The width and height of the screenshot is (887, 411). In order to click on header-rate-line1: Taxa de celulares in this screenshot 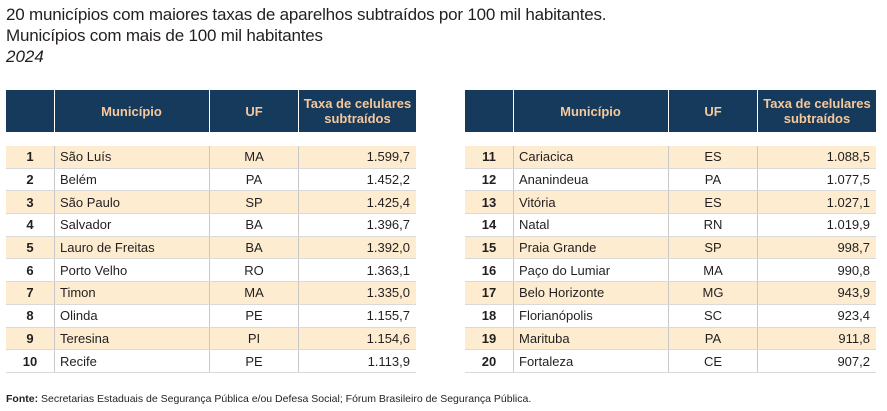, I will do `click(817, 103)`.